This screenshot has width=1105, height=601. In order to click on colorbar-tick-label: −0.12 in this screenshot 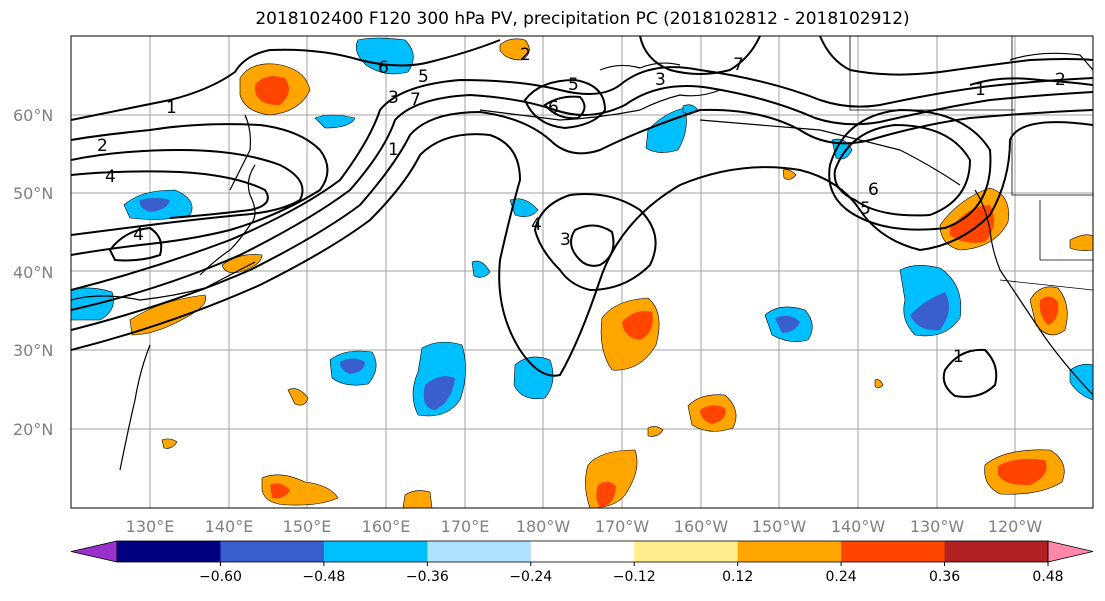, I will do `click(634, 577)`.